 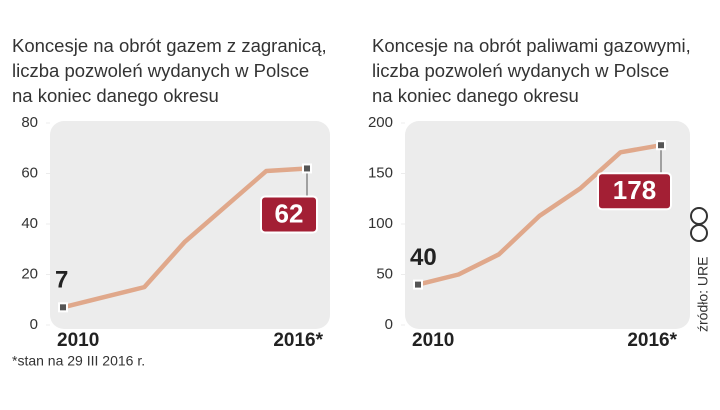 What do you see at coordinates (29, 223) in the screenshot?
I see `y-tick-label: 40` at bounding box center [29, 223].